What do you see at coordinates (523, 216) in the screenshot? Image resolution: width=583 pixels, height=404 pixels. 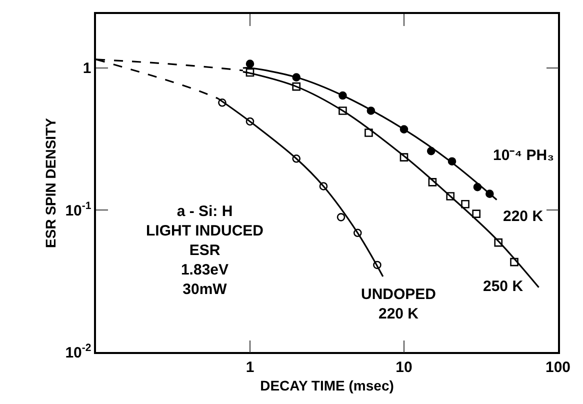 I see `annotation: 220 K` at bounding box center [523, 216].